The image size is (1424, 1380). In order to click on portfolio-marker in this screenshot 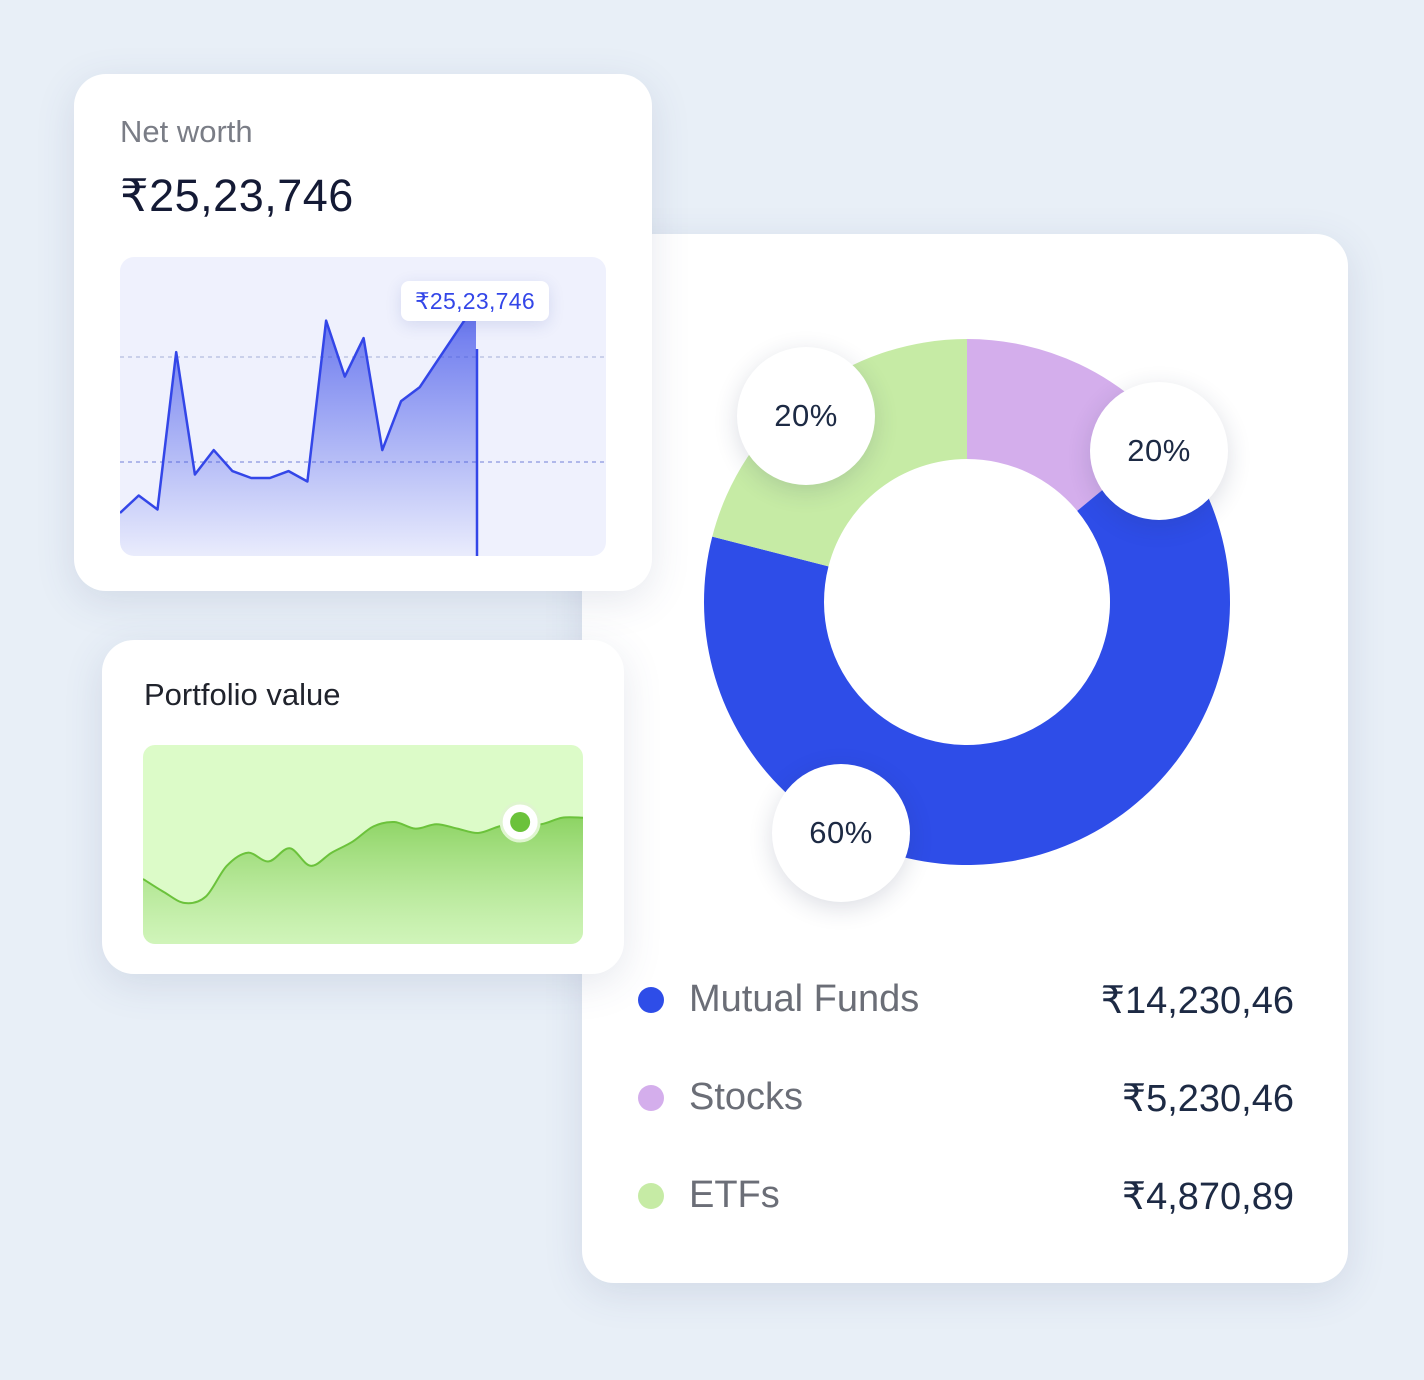, I will do `click(520, 822)`.